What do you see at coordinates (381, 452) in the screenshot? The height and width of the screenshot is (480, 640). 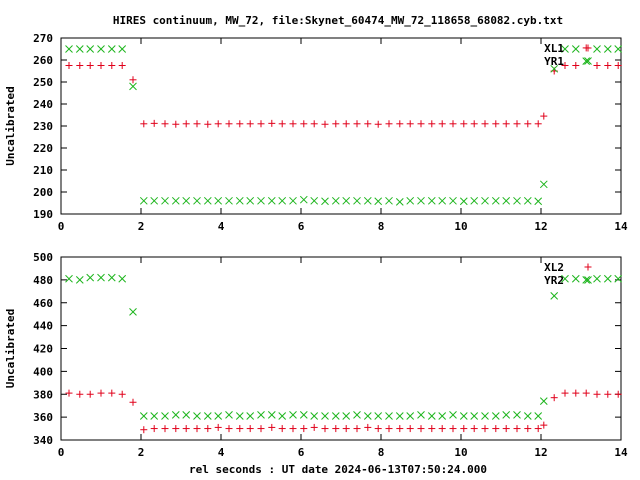 I see `panel-2-xtick-label: 8` at bounding box center [381, 452].